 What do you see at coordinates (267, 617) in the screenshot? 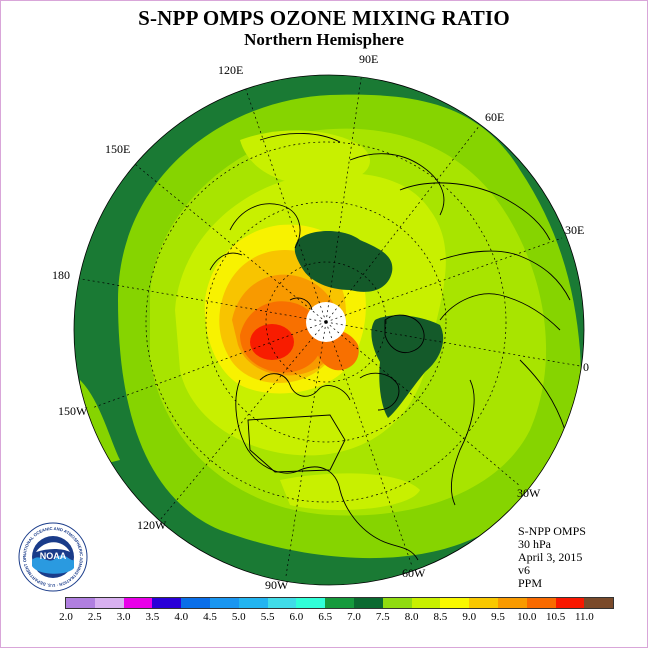
I see `colorbar-tick-label: 5.5` at bounding box center [267, 617].